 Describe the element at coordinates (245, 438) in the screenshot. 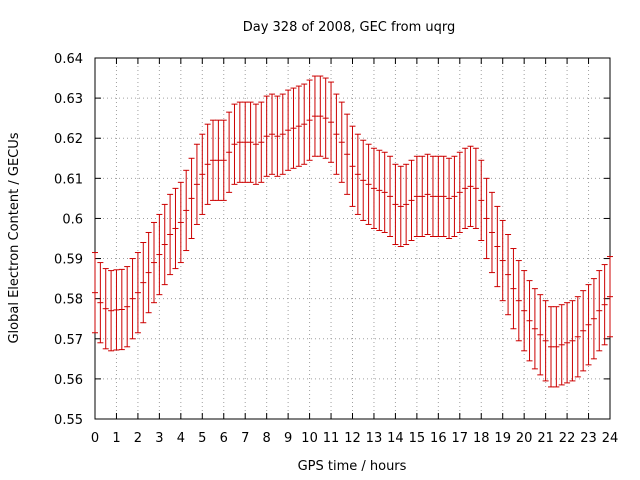

I see `x-tick-label: 7` at that location.